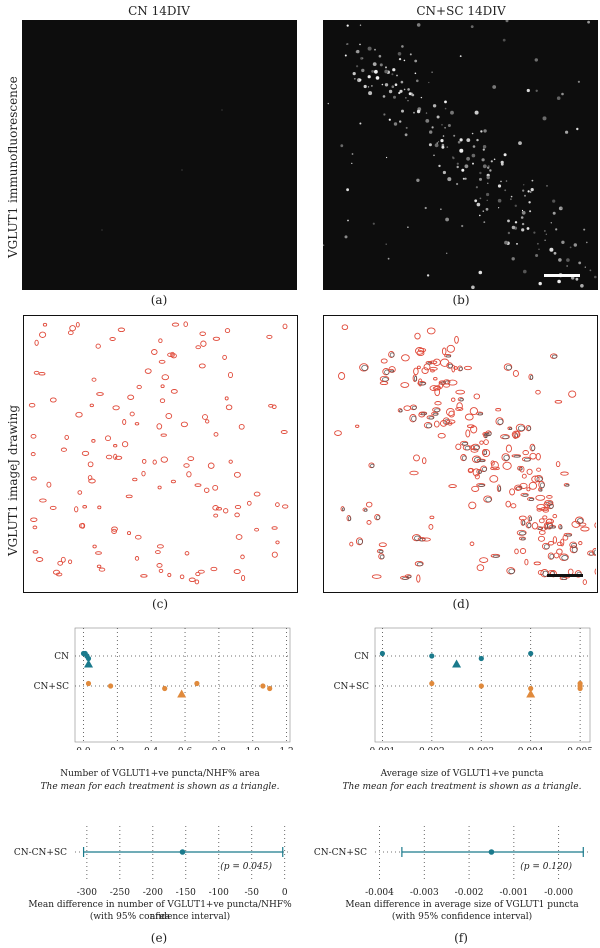 The height and width of the screenshot is (948, 600). I want to click on chart-puncta-size: 0.001 0.002 0.003 0.004 0.005 CN CN+SC, so click(463, 688).